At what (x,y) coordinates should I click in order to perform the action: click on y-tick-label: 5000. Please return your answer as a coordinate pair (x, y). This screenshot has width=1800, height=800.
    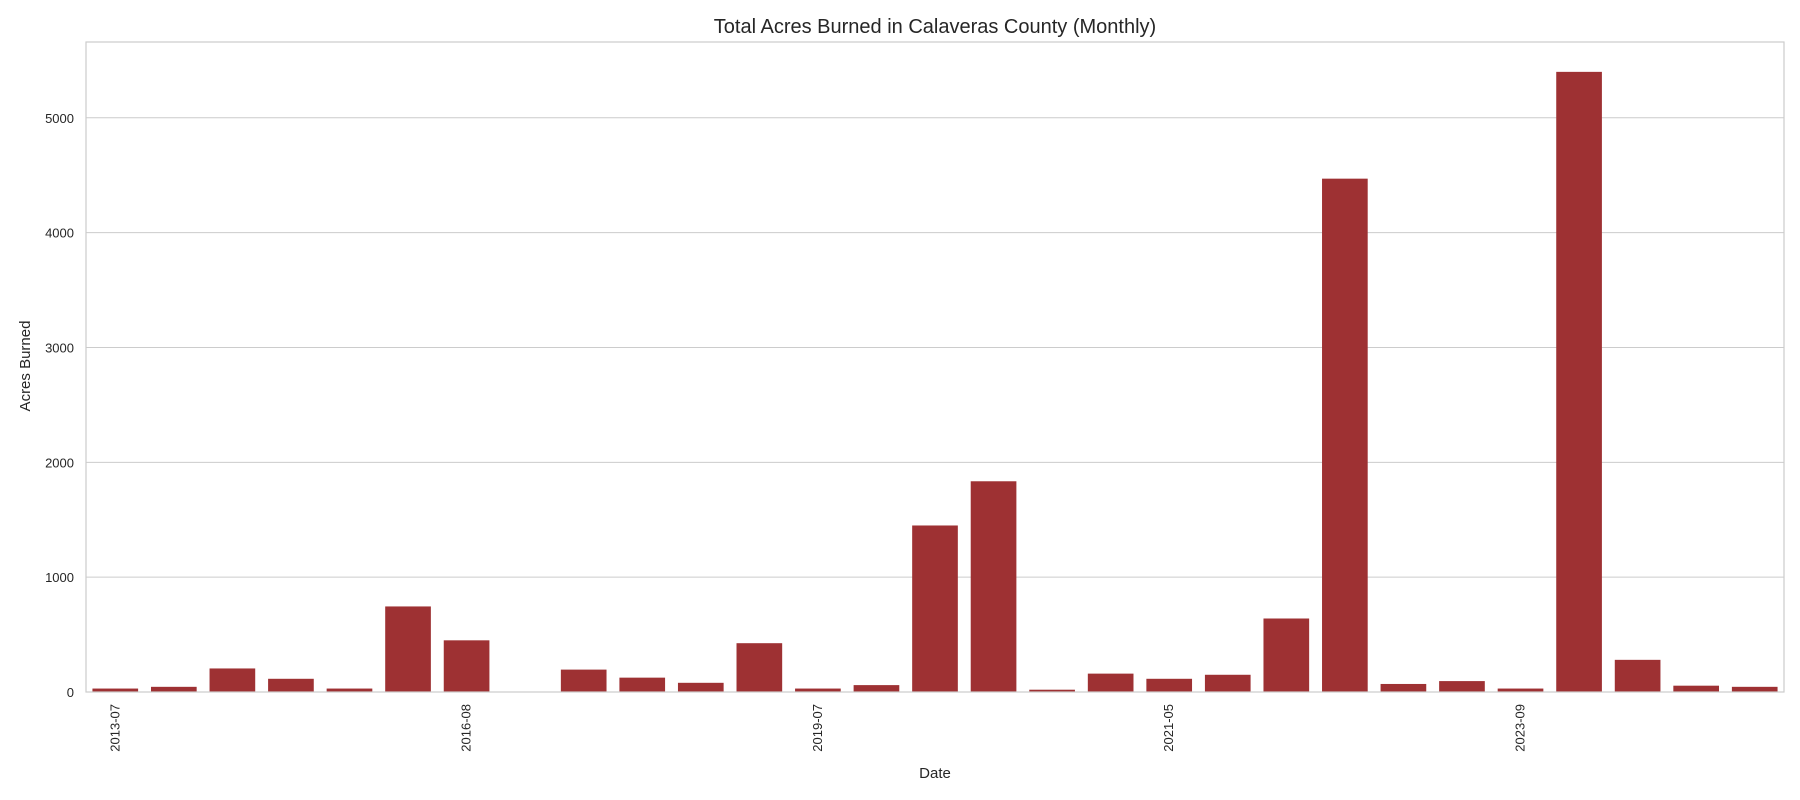
    Looking at the image, I should click on (59, 118).